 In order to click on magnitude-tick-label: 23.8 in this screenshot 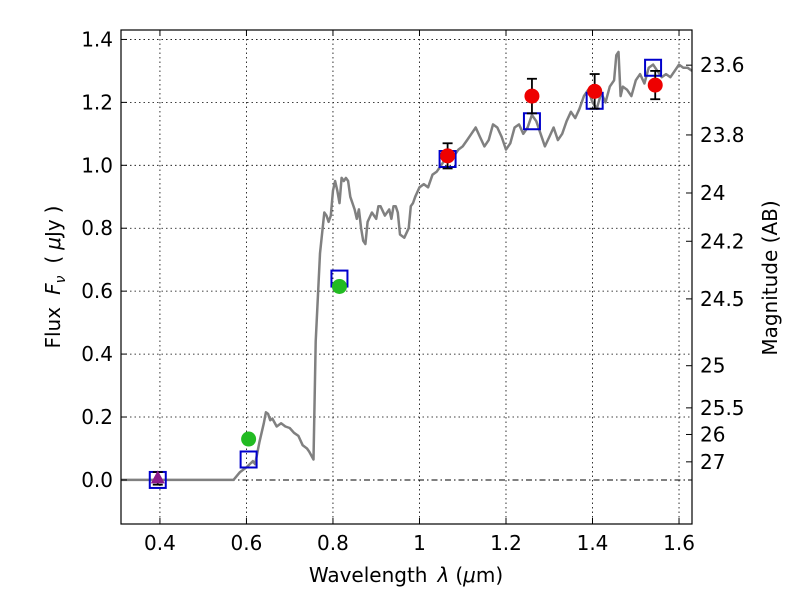, I will do `click(722, 135)`.